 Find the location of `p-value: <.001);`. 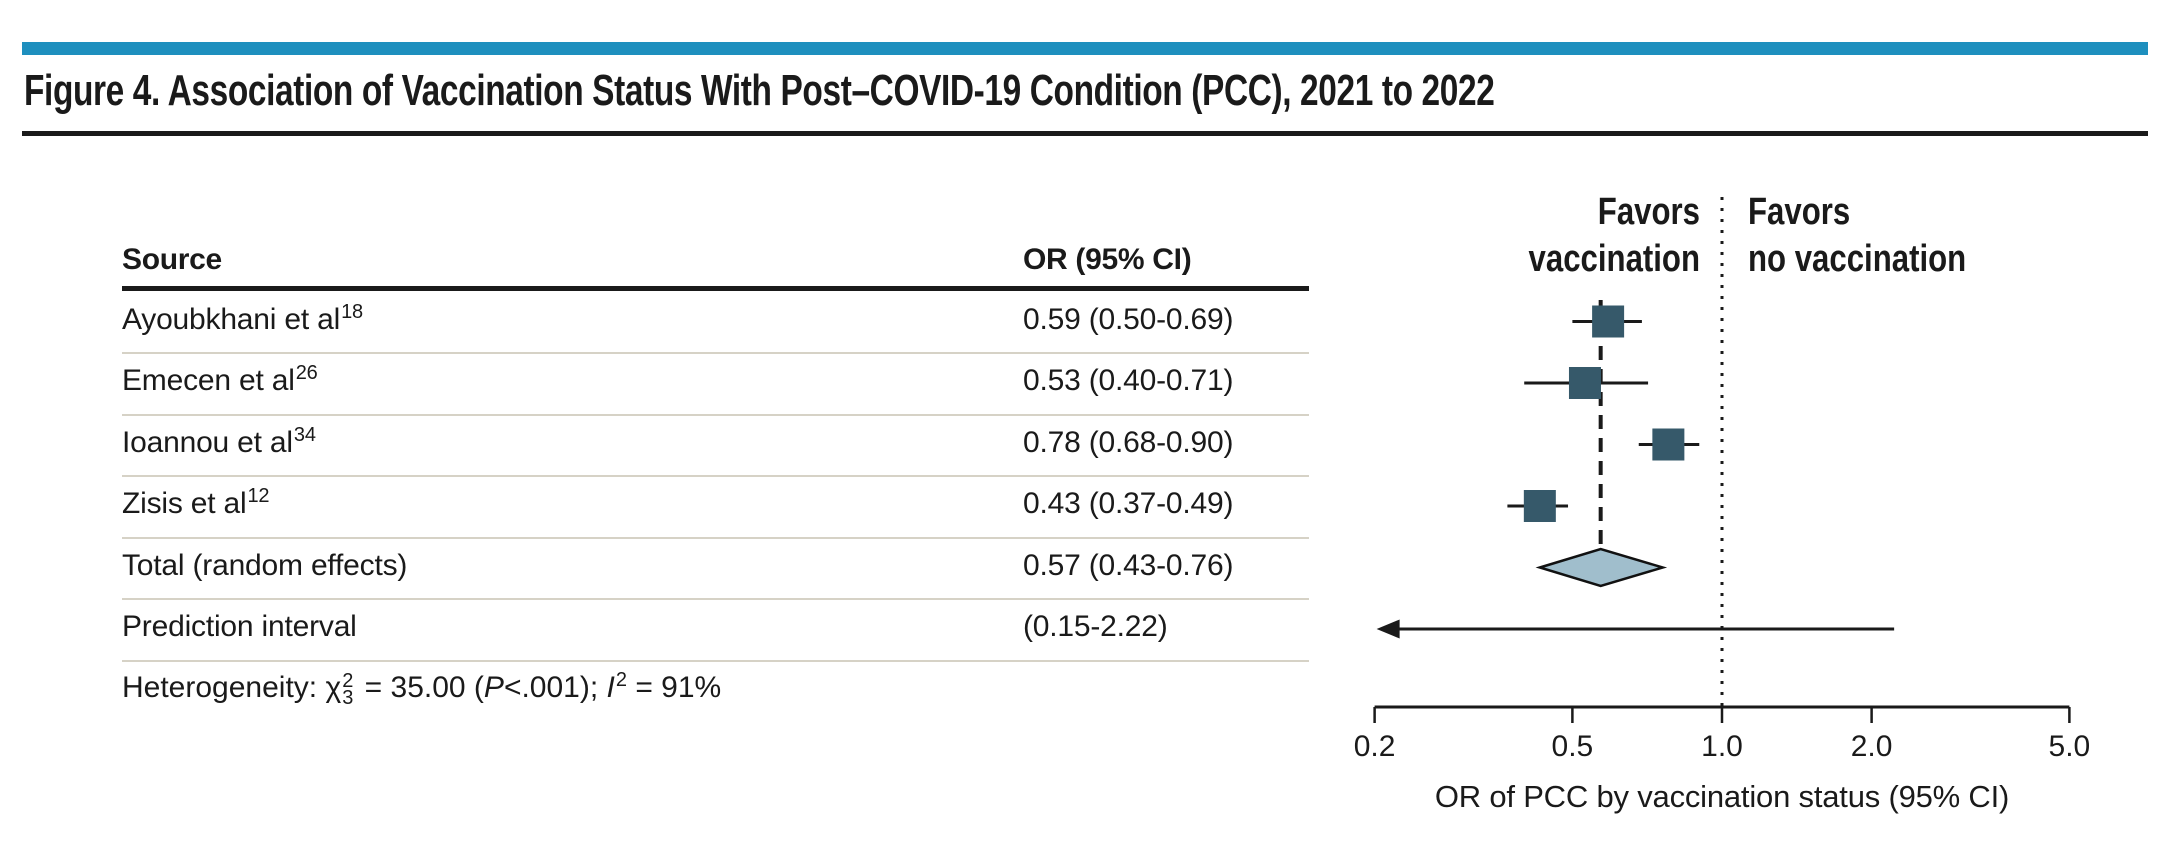

p-value: <.001); is located at coordinates (555, 687).